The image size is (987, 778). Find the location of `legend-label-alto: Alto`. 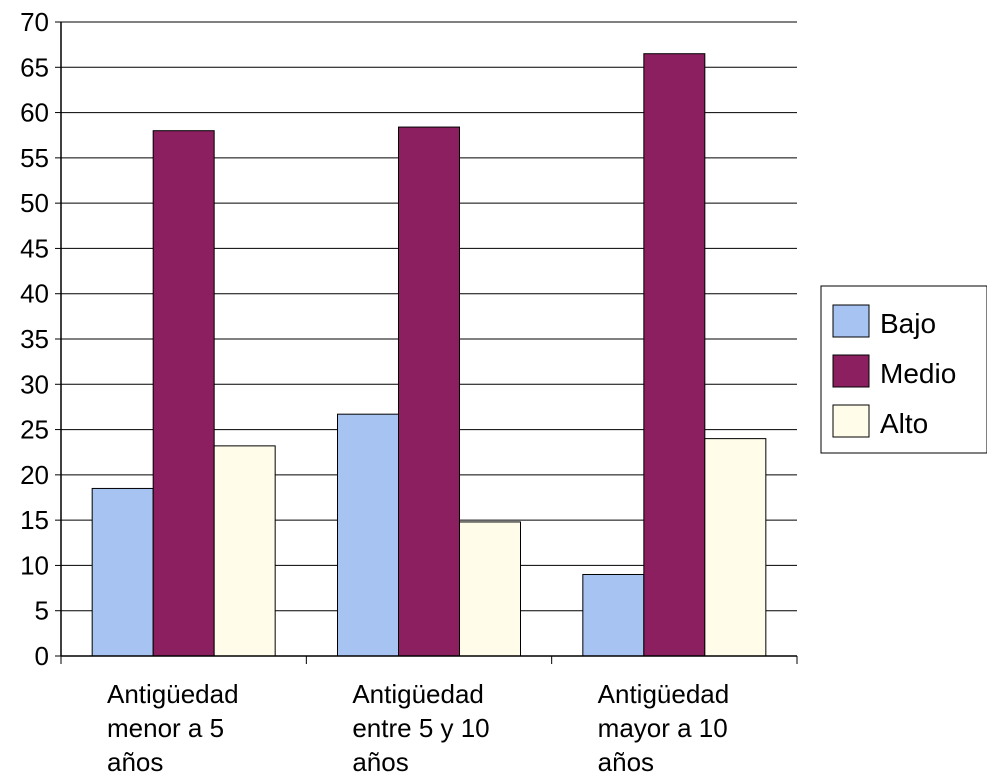

legend-label-alto: Alto is located at coordinates (904, 423).